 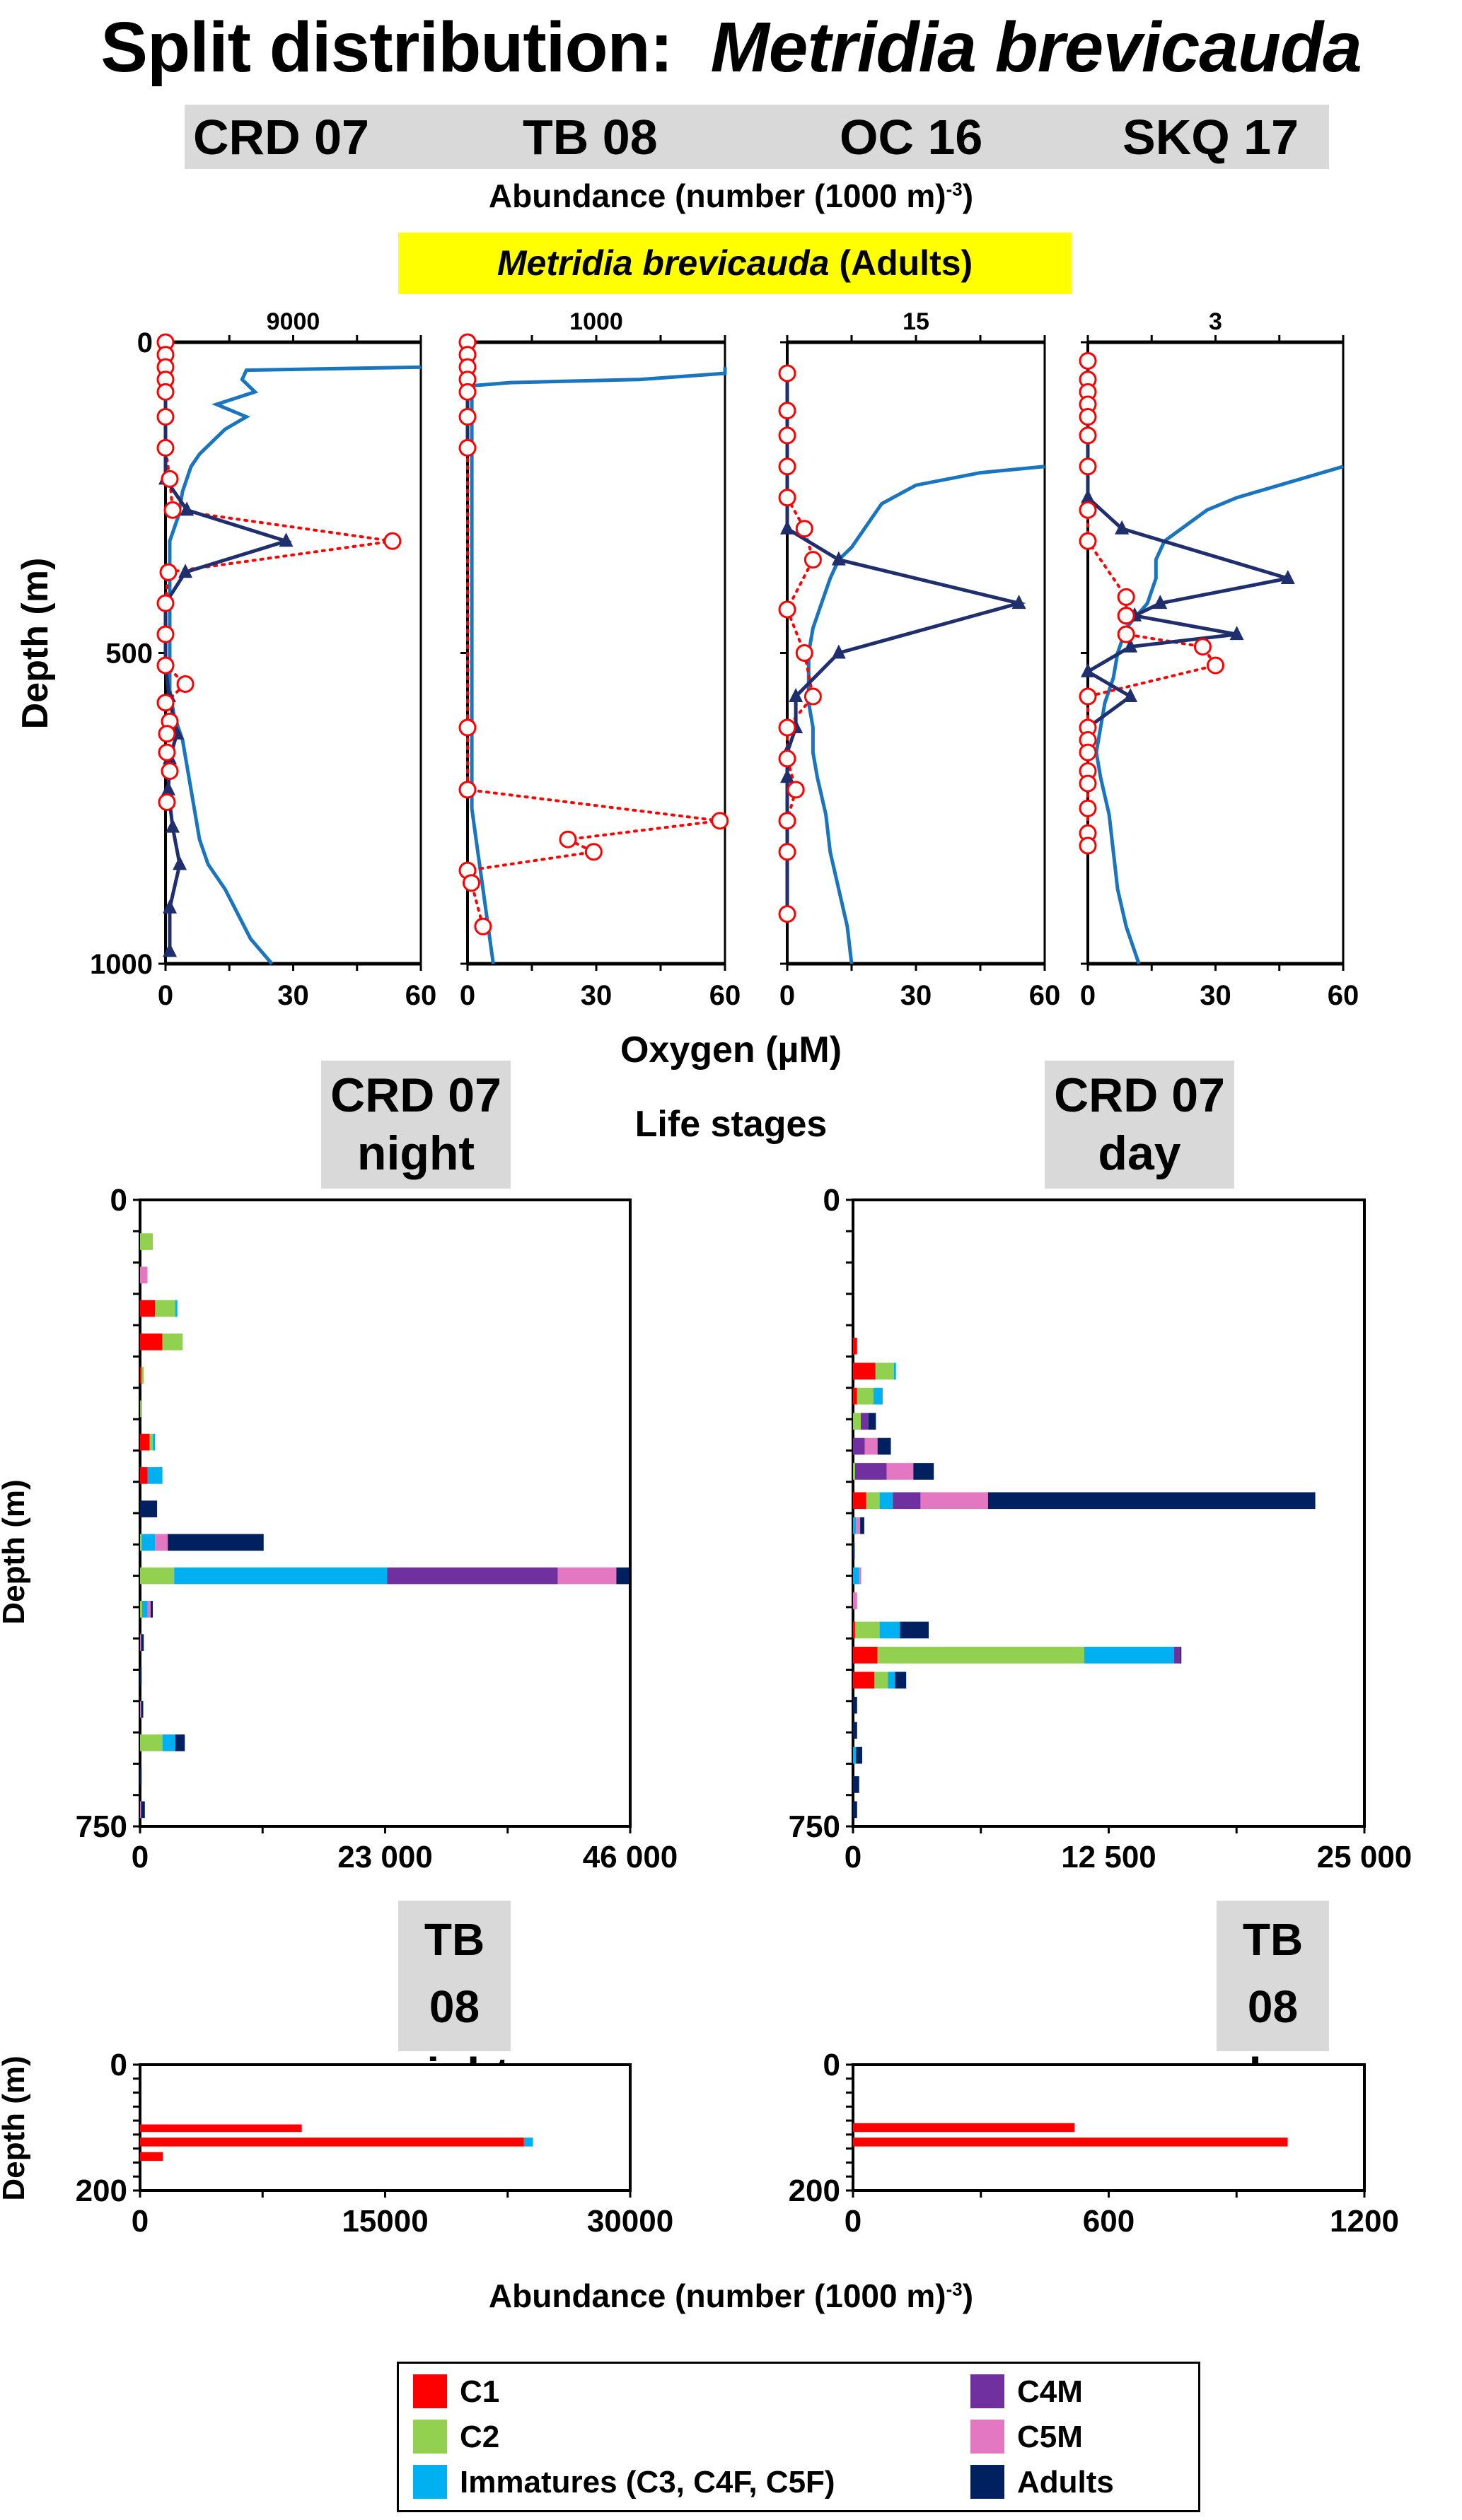 I want to click on y-tick-label: 0, so click(x=118, y=2065).